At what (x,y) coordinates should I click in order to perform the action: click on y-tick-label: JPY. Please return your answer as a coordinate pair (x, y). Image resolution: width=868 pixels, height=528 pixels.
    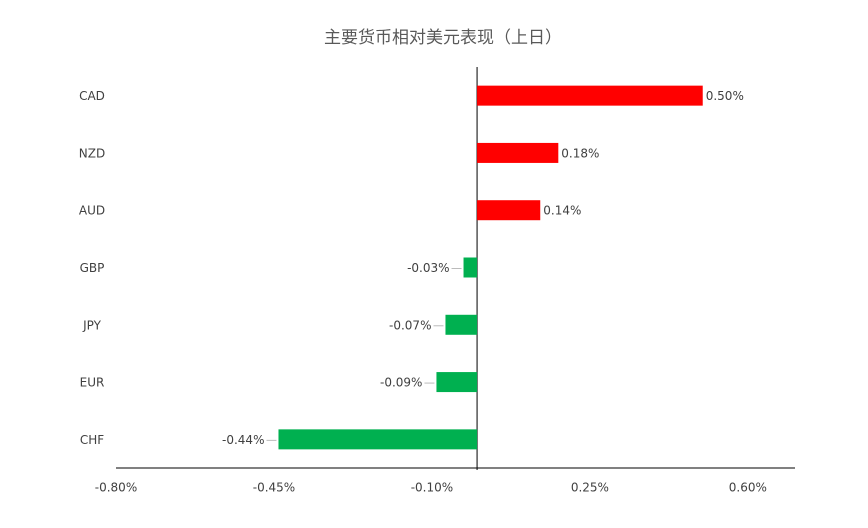
    Looking at the image, I should click on (92, 325).